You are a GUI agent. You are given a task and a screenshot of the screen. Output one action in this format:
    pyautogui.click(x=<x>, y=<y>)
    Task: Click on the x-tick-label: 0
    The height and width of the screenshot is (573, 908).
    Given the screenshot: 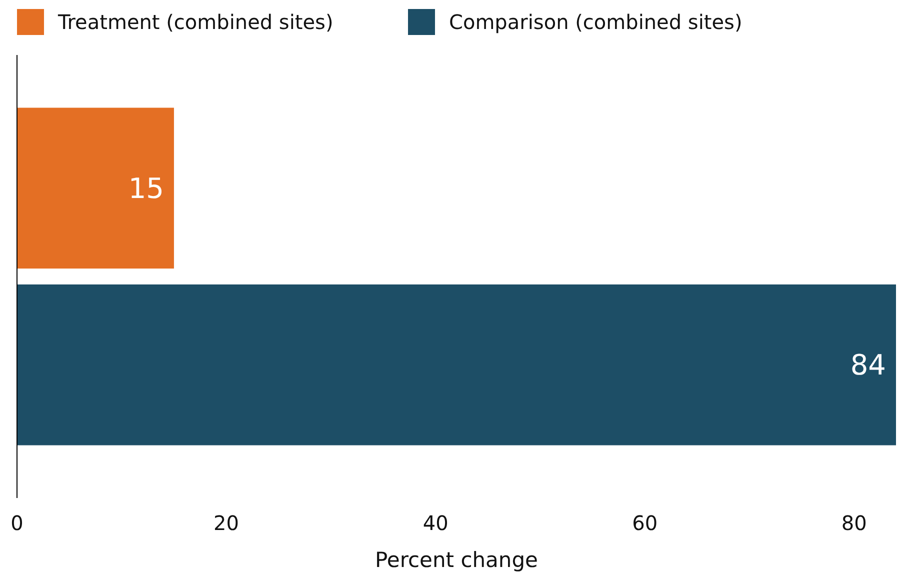 What is the action you would take?
    pyautogui.click(x=17, y=523)
    